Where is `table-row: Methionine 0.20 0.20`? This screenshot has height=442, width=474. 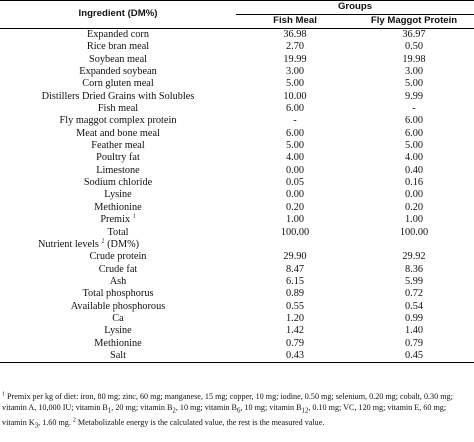 table-row: Methionine 0.20 0.20 is located at coordinates (237, 208).